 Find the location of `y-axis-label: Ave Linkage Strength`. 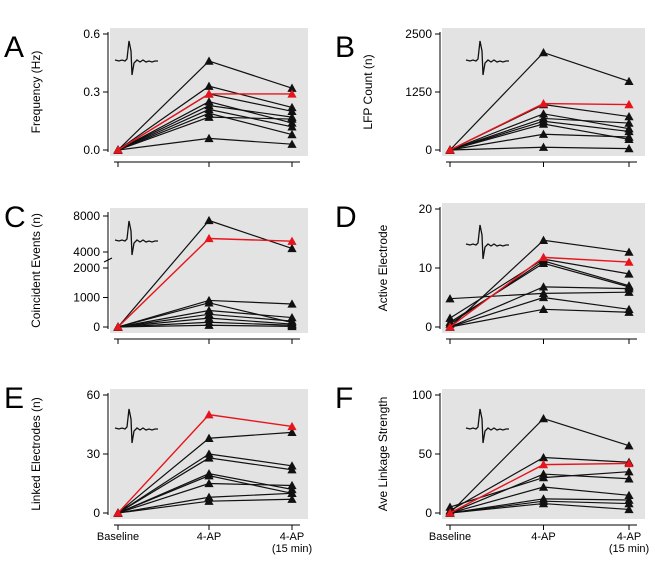

y-axis-label: Ave Linkage Strength is located at coordinates (383, 454).